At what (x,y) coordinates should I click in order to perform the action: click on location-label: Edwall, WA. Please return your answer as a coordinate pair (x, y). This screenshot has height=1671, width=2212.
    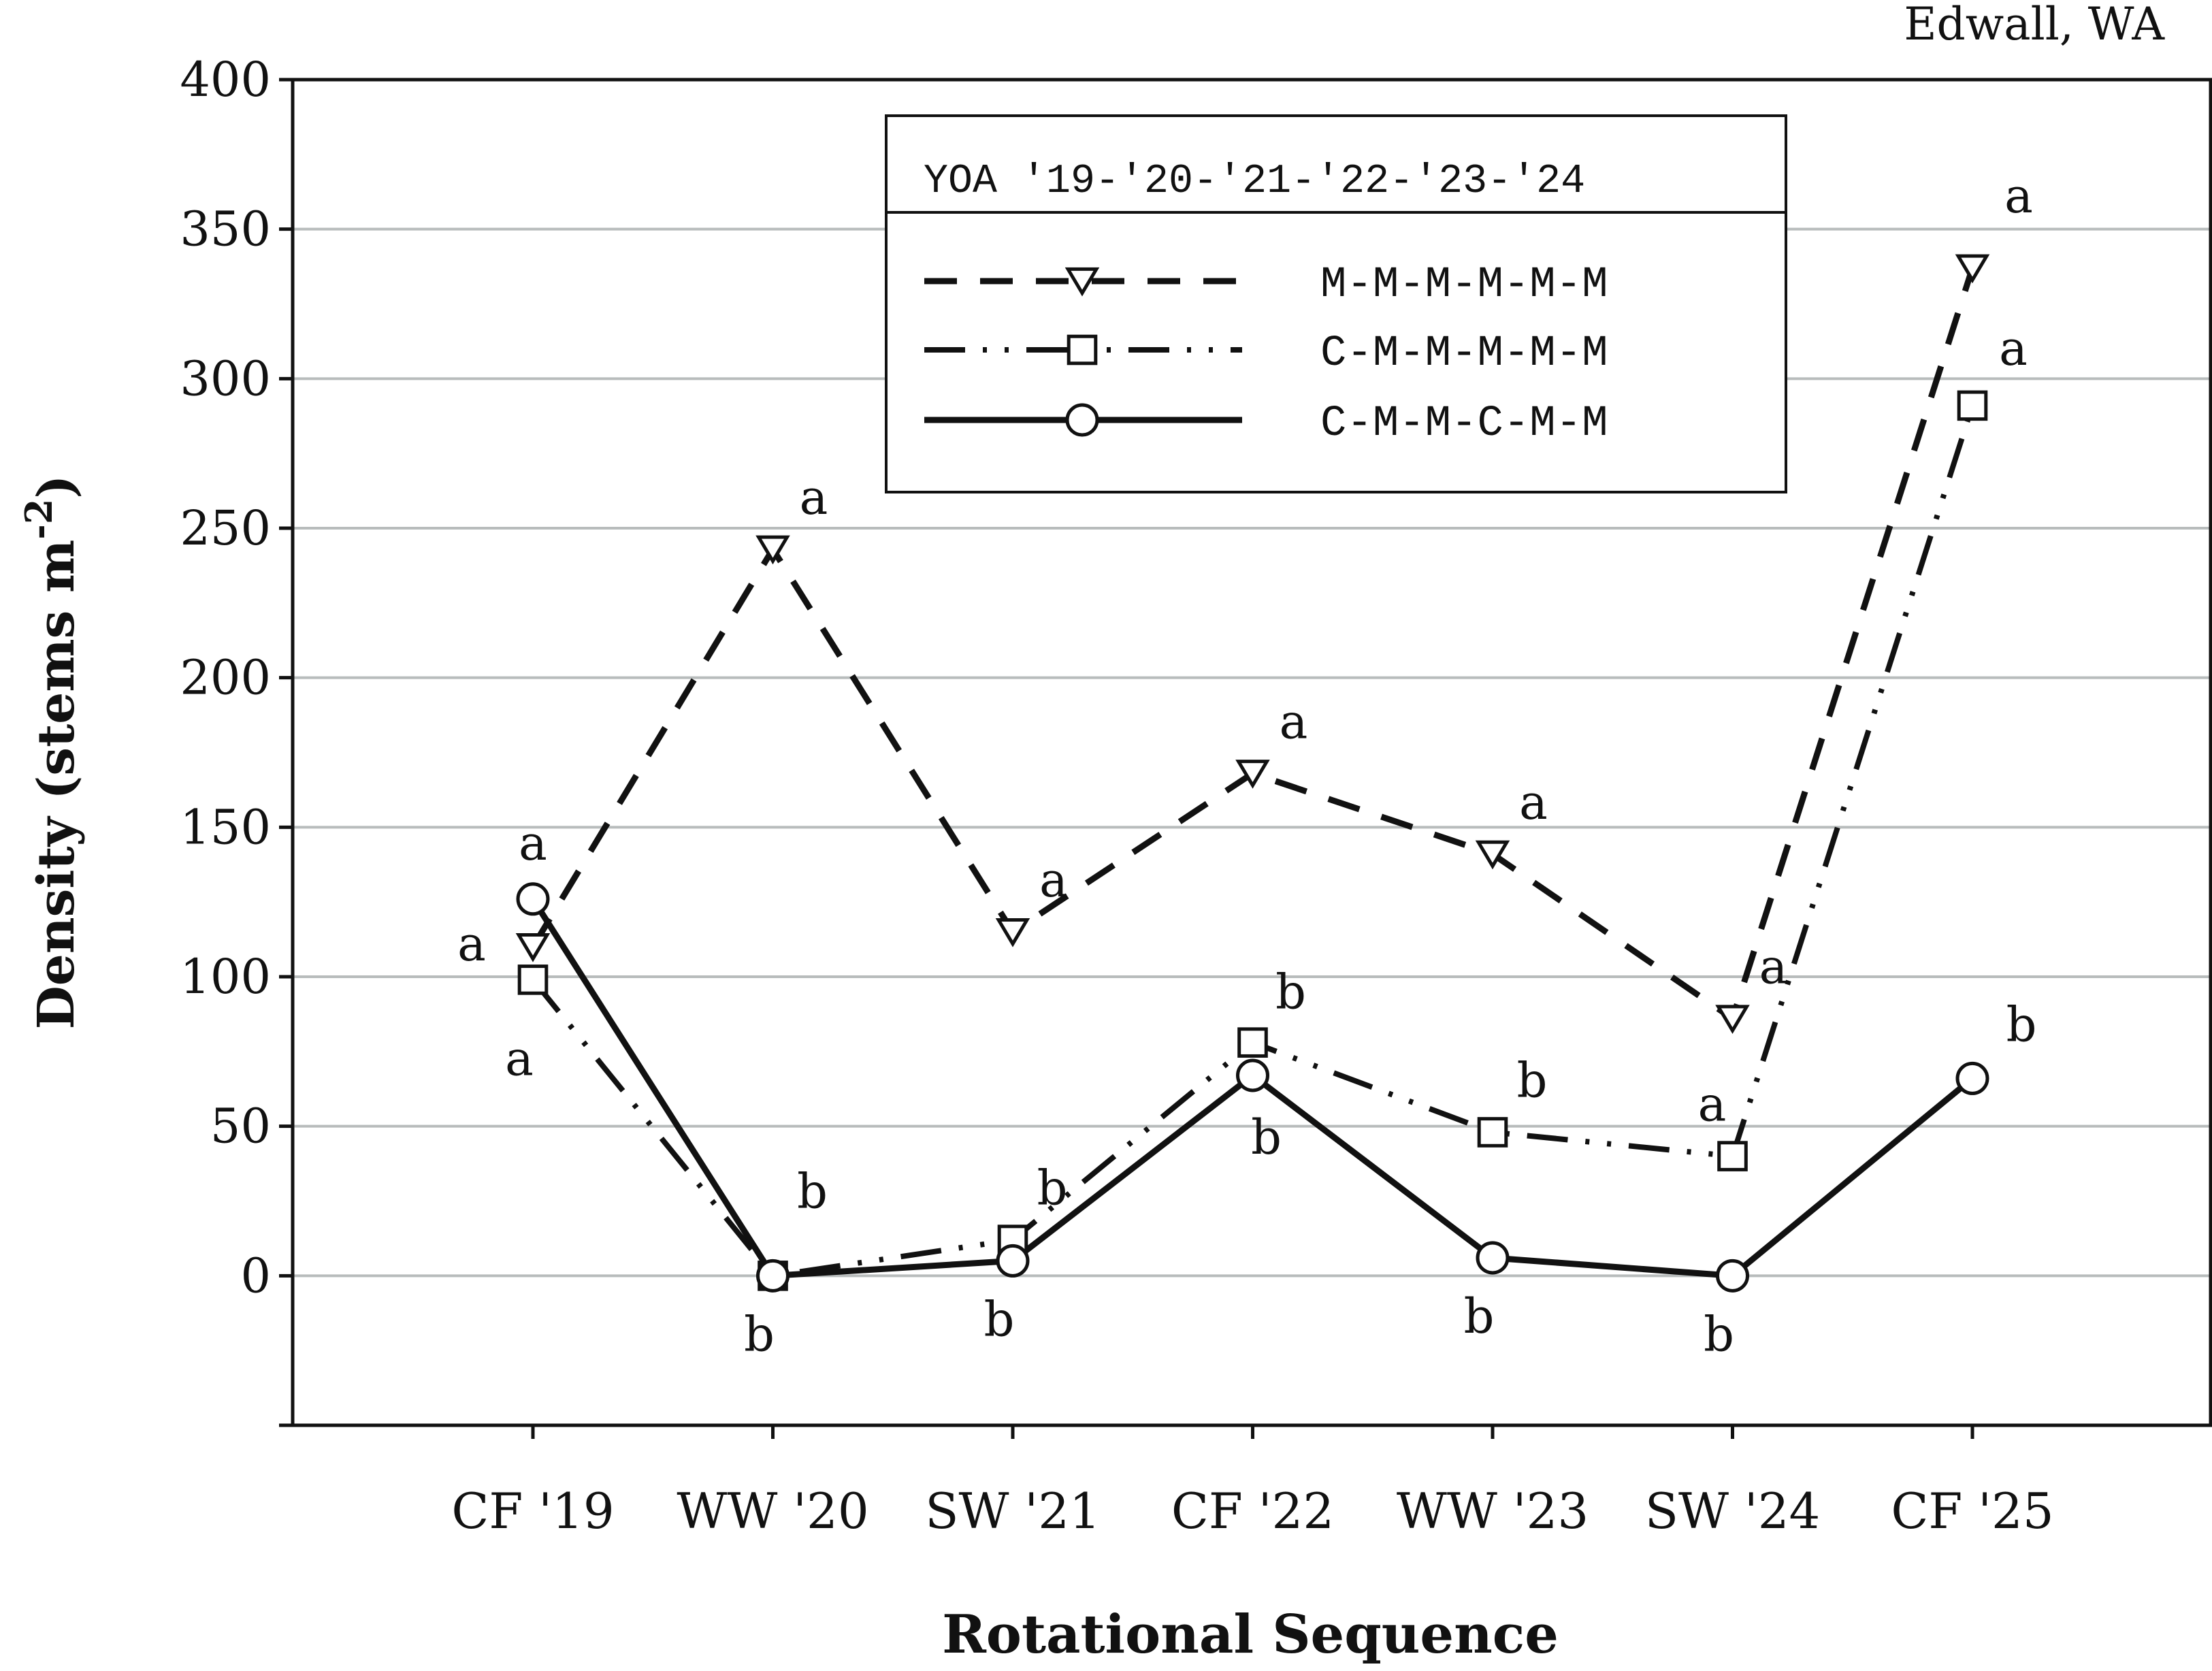
    Looking at the image, I should click on (2034, 25).